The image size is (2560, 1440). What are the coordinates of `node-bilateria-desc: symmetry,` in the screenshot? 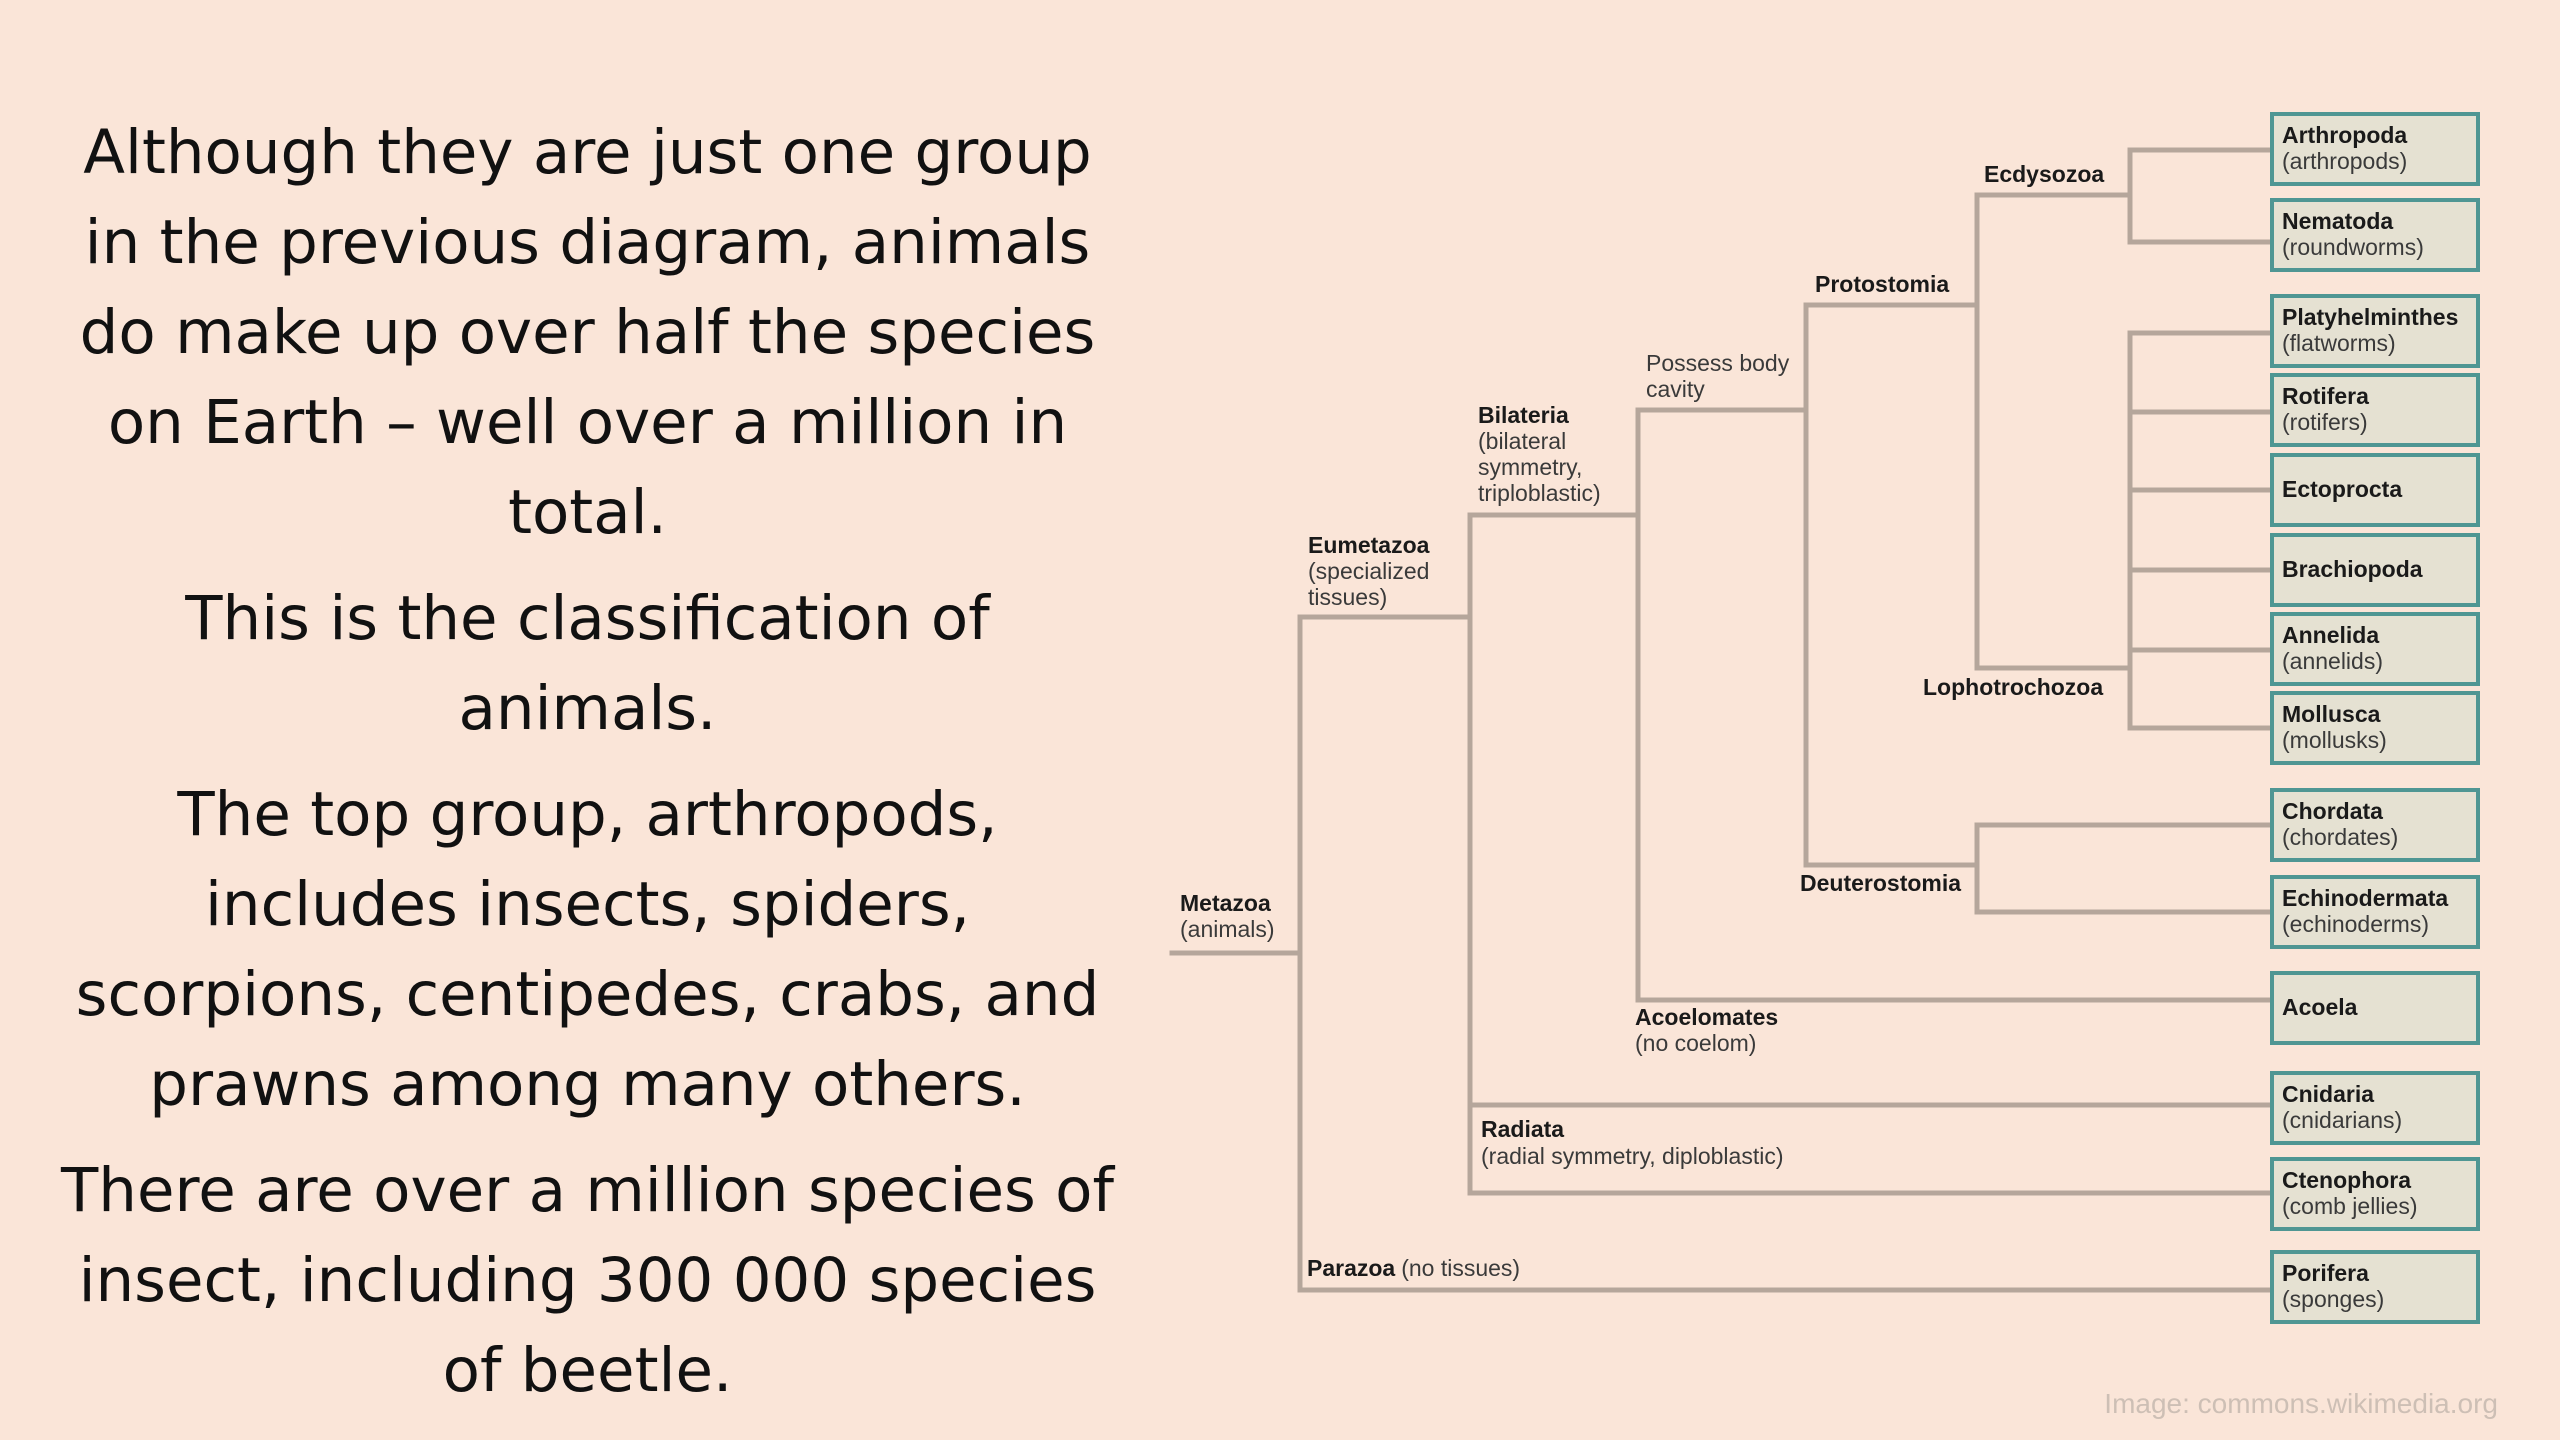 It's located at (1530, 467).